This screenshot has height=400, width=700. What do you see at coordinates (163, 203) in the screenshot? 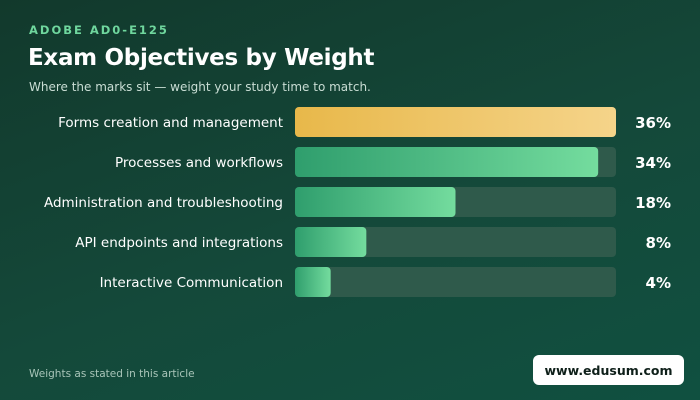
I see `category-label: Administration and troubleshooting` at bounding box center [163, 203].